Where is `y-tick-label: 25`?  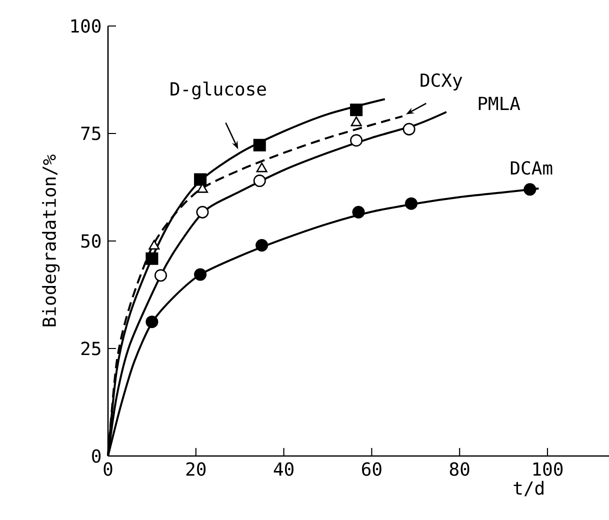 y-tick-label: 25 is located at coordinates (90, 349).